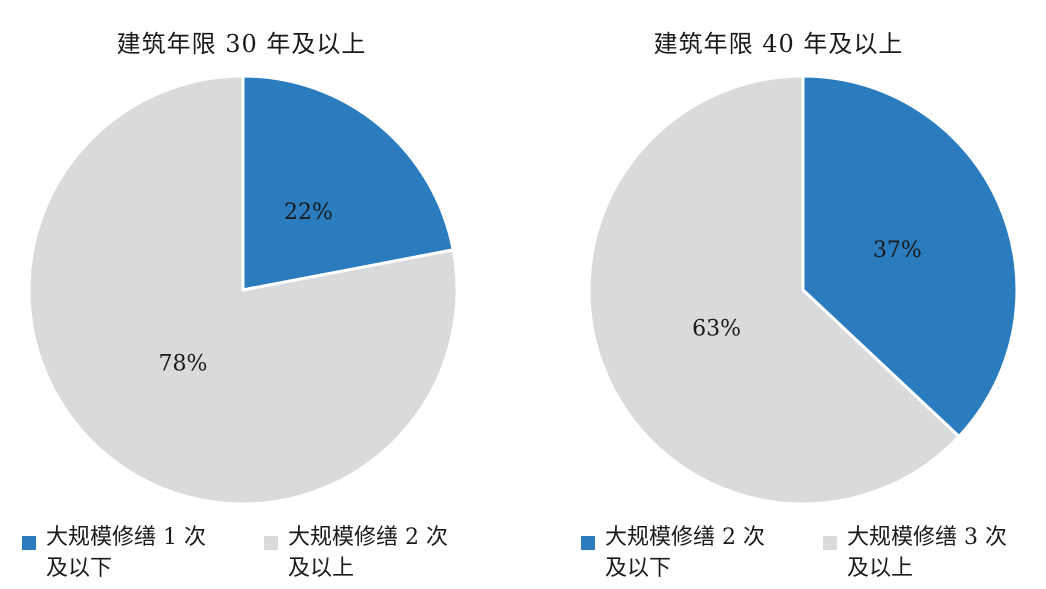 The image size is (1046, 589). I want to click on slice-value-label-0: 22%, so click(308, 212).